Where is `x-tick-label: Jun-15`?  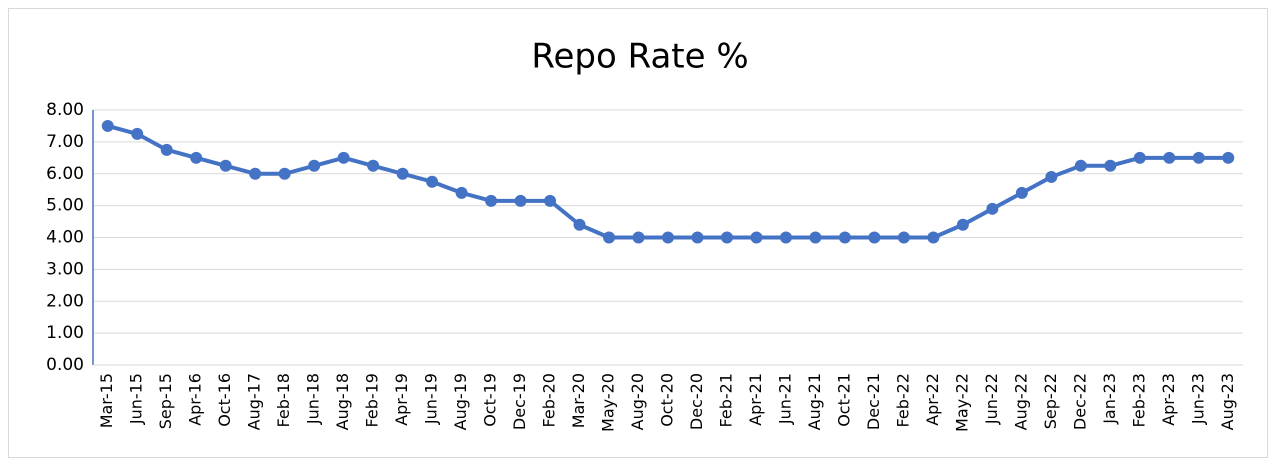
x-tick-label: Jun-15 is located at coordinates (136, 399).